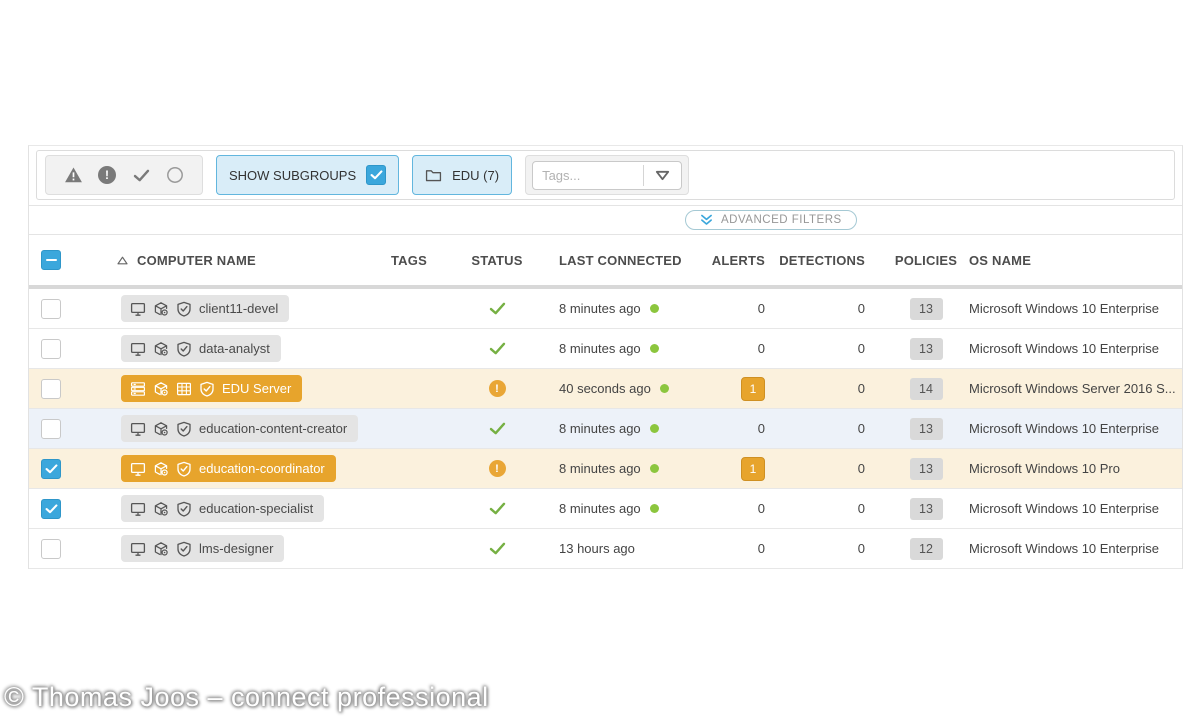 This screenshot has width=1200, height=720. Describe the element at coordinates (926, 260) in the screenshot. I see `column-policies: POLICIES` at that location.